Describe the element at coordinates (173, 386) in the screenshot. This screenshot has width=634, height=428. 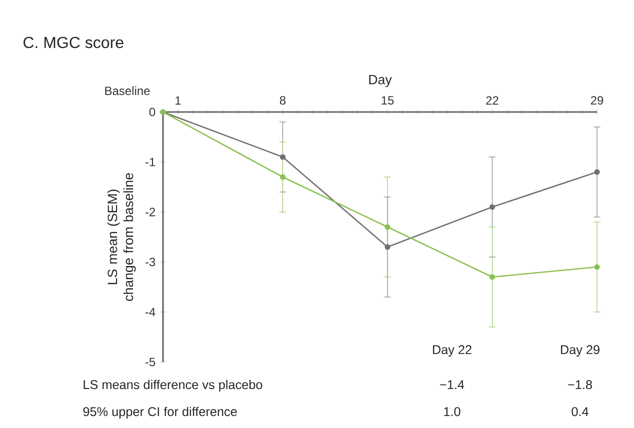
I see `text: LS means difference vs placebo` at that location.